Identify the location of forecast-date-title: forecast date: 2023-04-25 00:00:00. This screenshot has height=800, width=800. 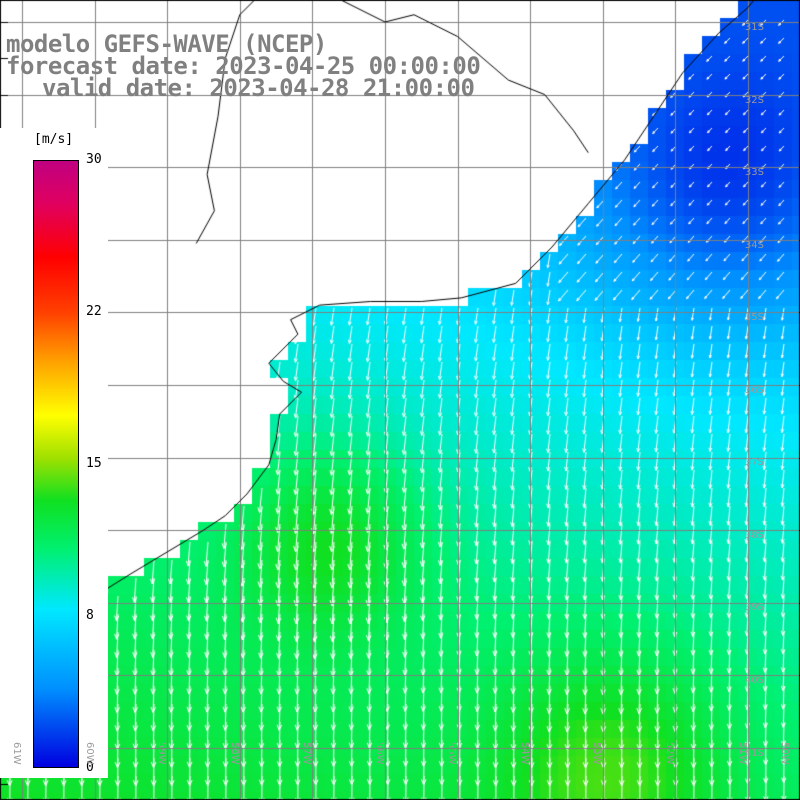
(243, 66).